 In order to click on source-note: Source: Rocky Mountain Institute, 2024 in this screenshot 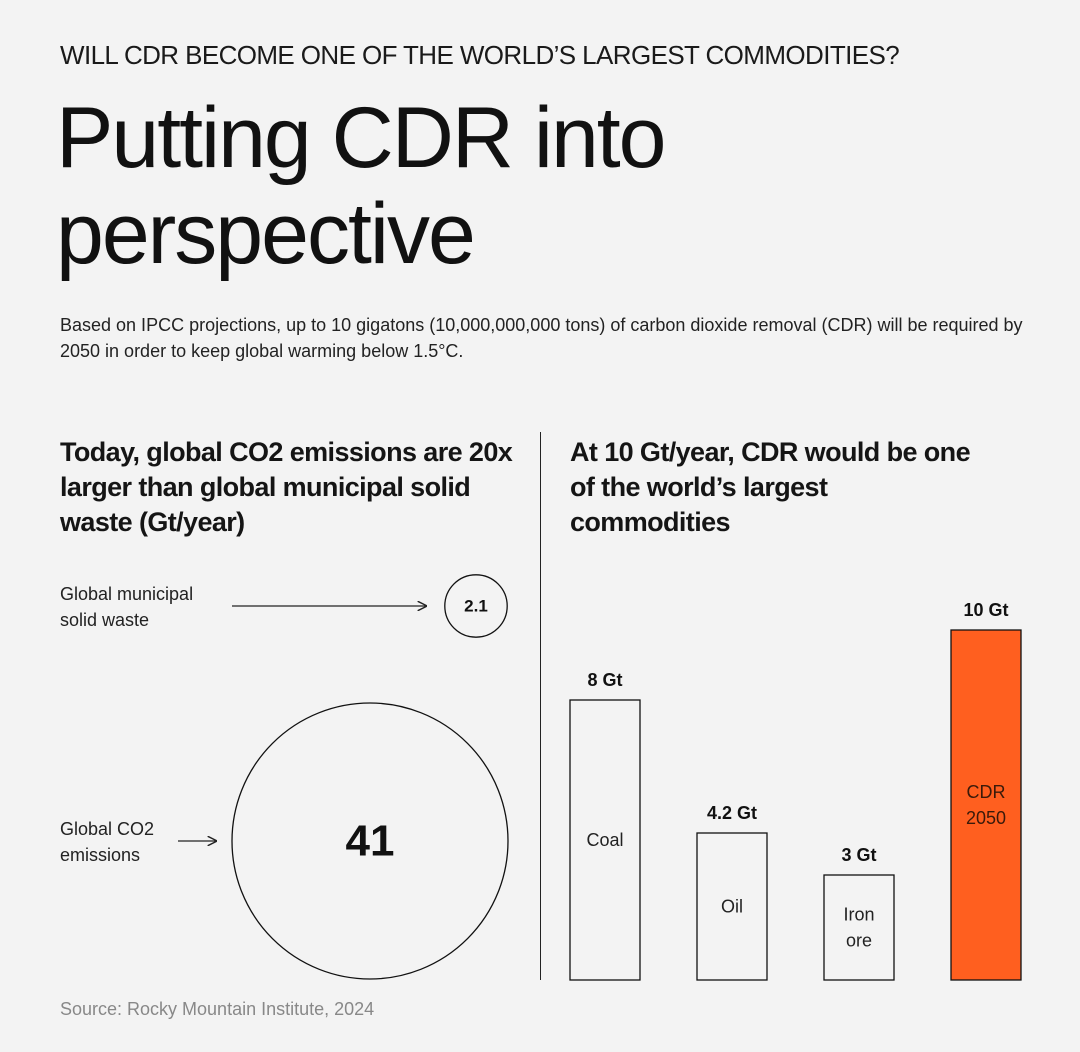, I will do `click(217, 1009)`.